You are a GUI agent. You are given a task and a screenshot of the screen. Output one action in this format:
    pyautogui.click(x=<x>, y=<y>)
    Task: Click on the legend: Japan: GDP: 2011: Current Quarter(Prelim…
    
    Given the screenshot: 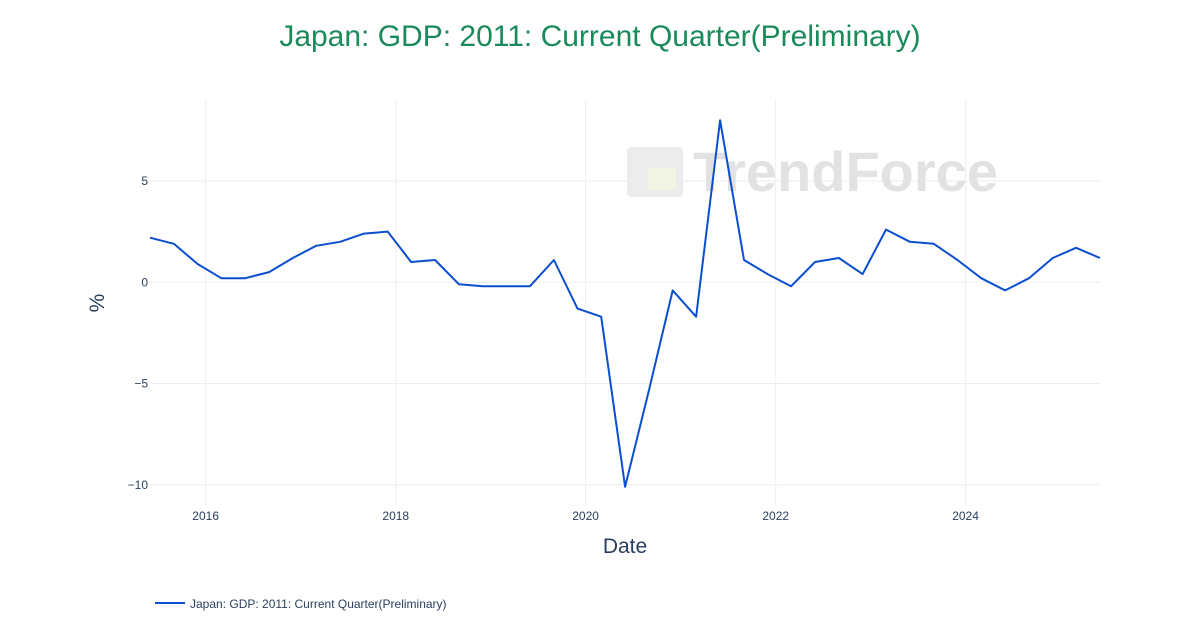 What is the action you would take?
    pyautogui.click(x=301, y=604)
    